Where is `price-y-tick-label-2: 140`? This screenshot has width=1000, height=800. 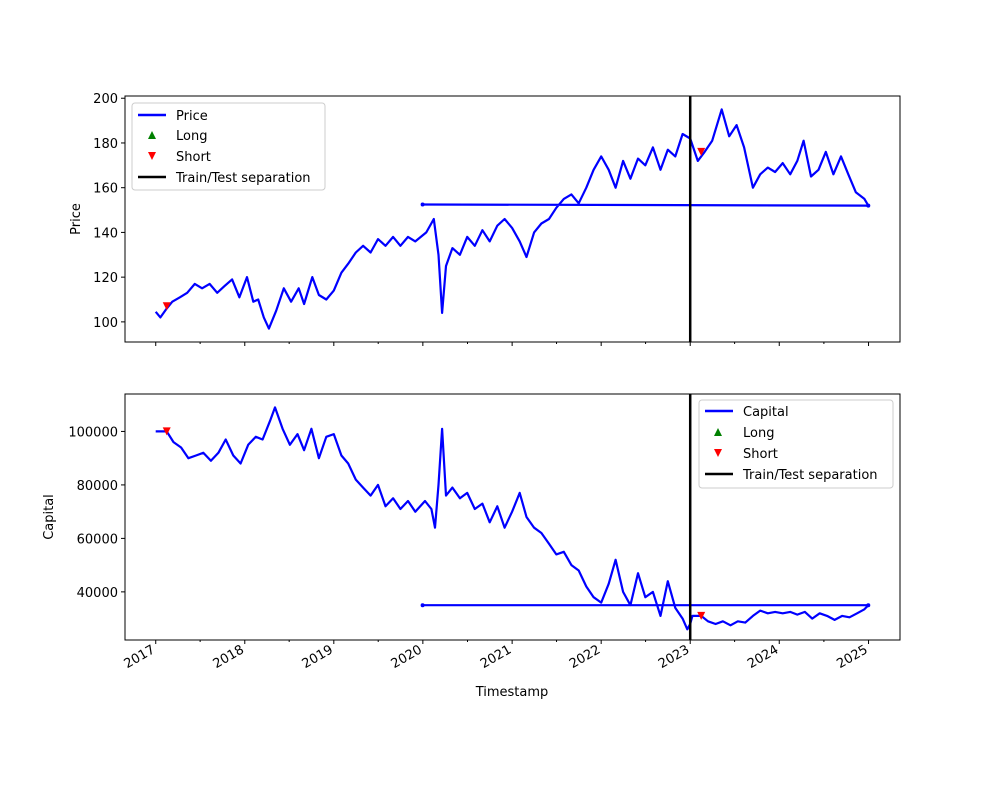 price-y-tick-label-2: 140 is located at coordinates (105, 233).